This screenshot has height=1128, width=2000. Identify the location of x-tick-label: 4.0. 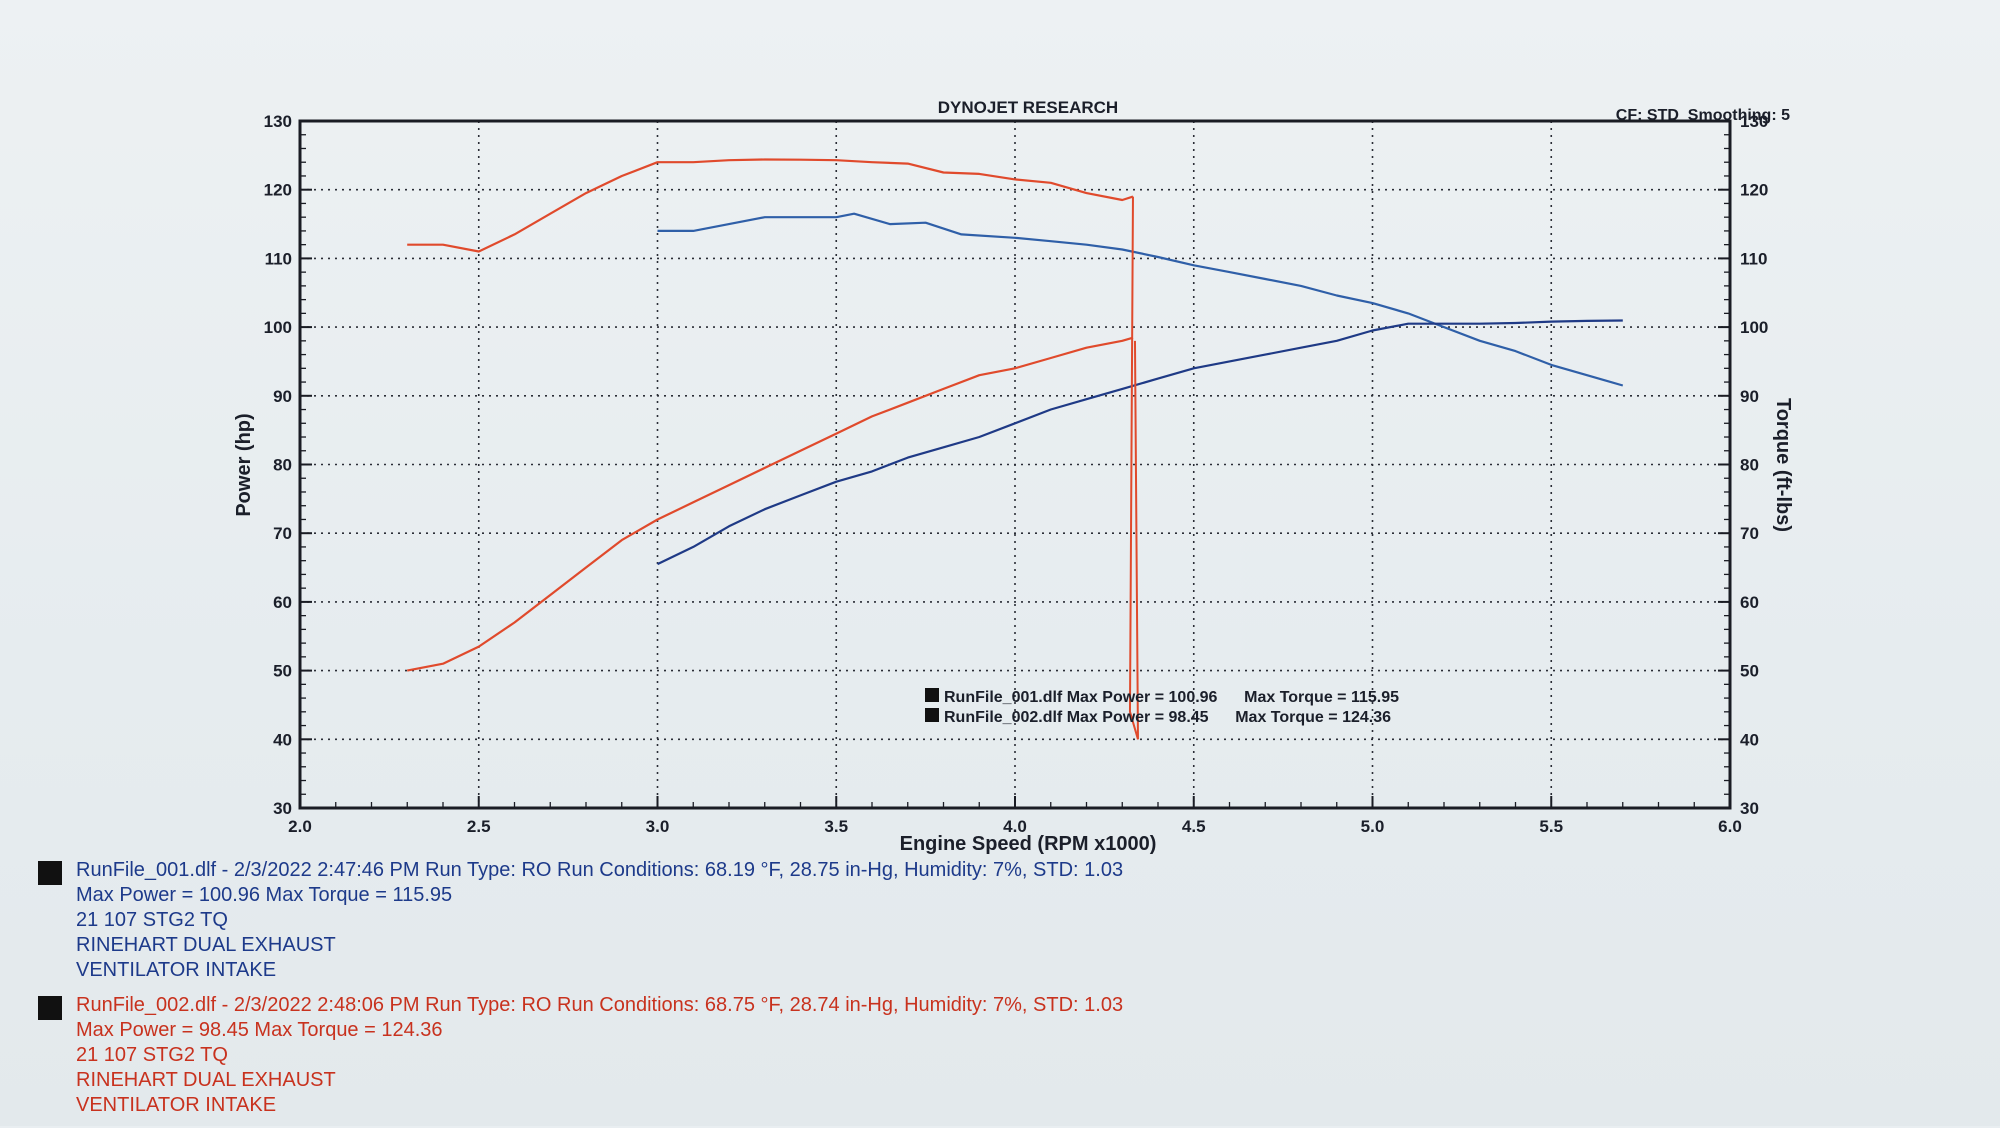
(1015, 826).